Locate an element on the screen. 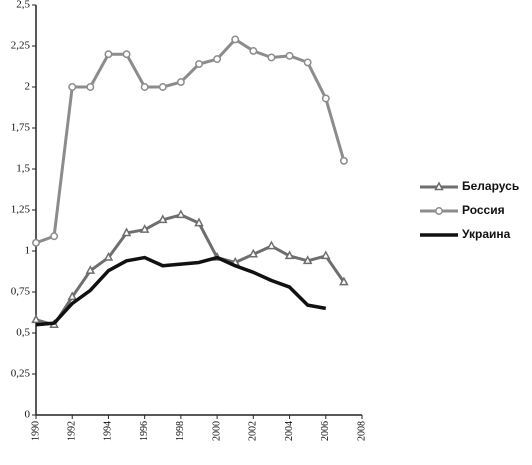  x-tick-label: 2004 is located at coordinates (289, 431).